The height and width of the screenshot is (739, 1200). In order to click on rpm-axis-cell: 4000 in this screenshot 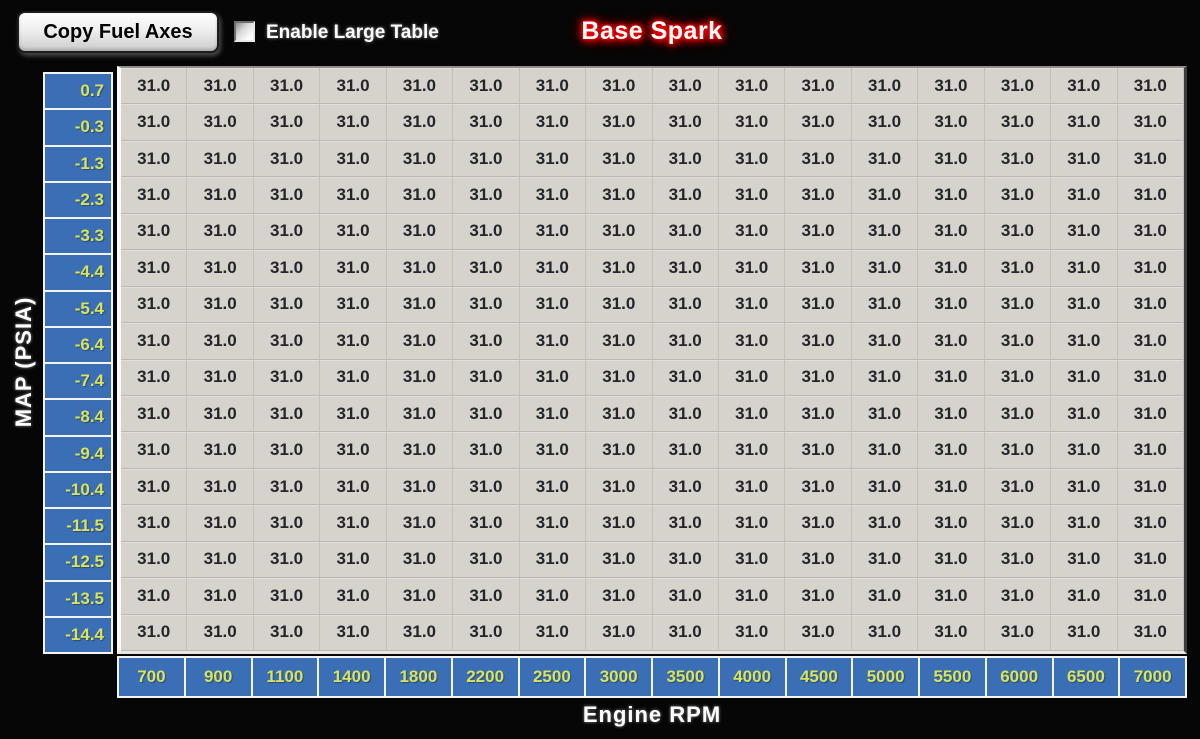, I will do `click(752, 677)`.